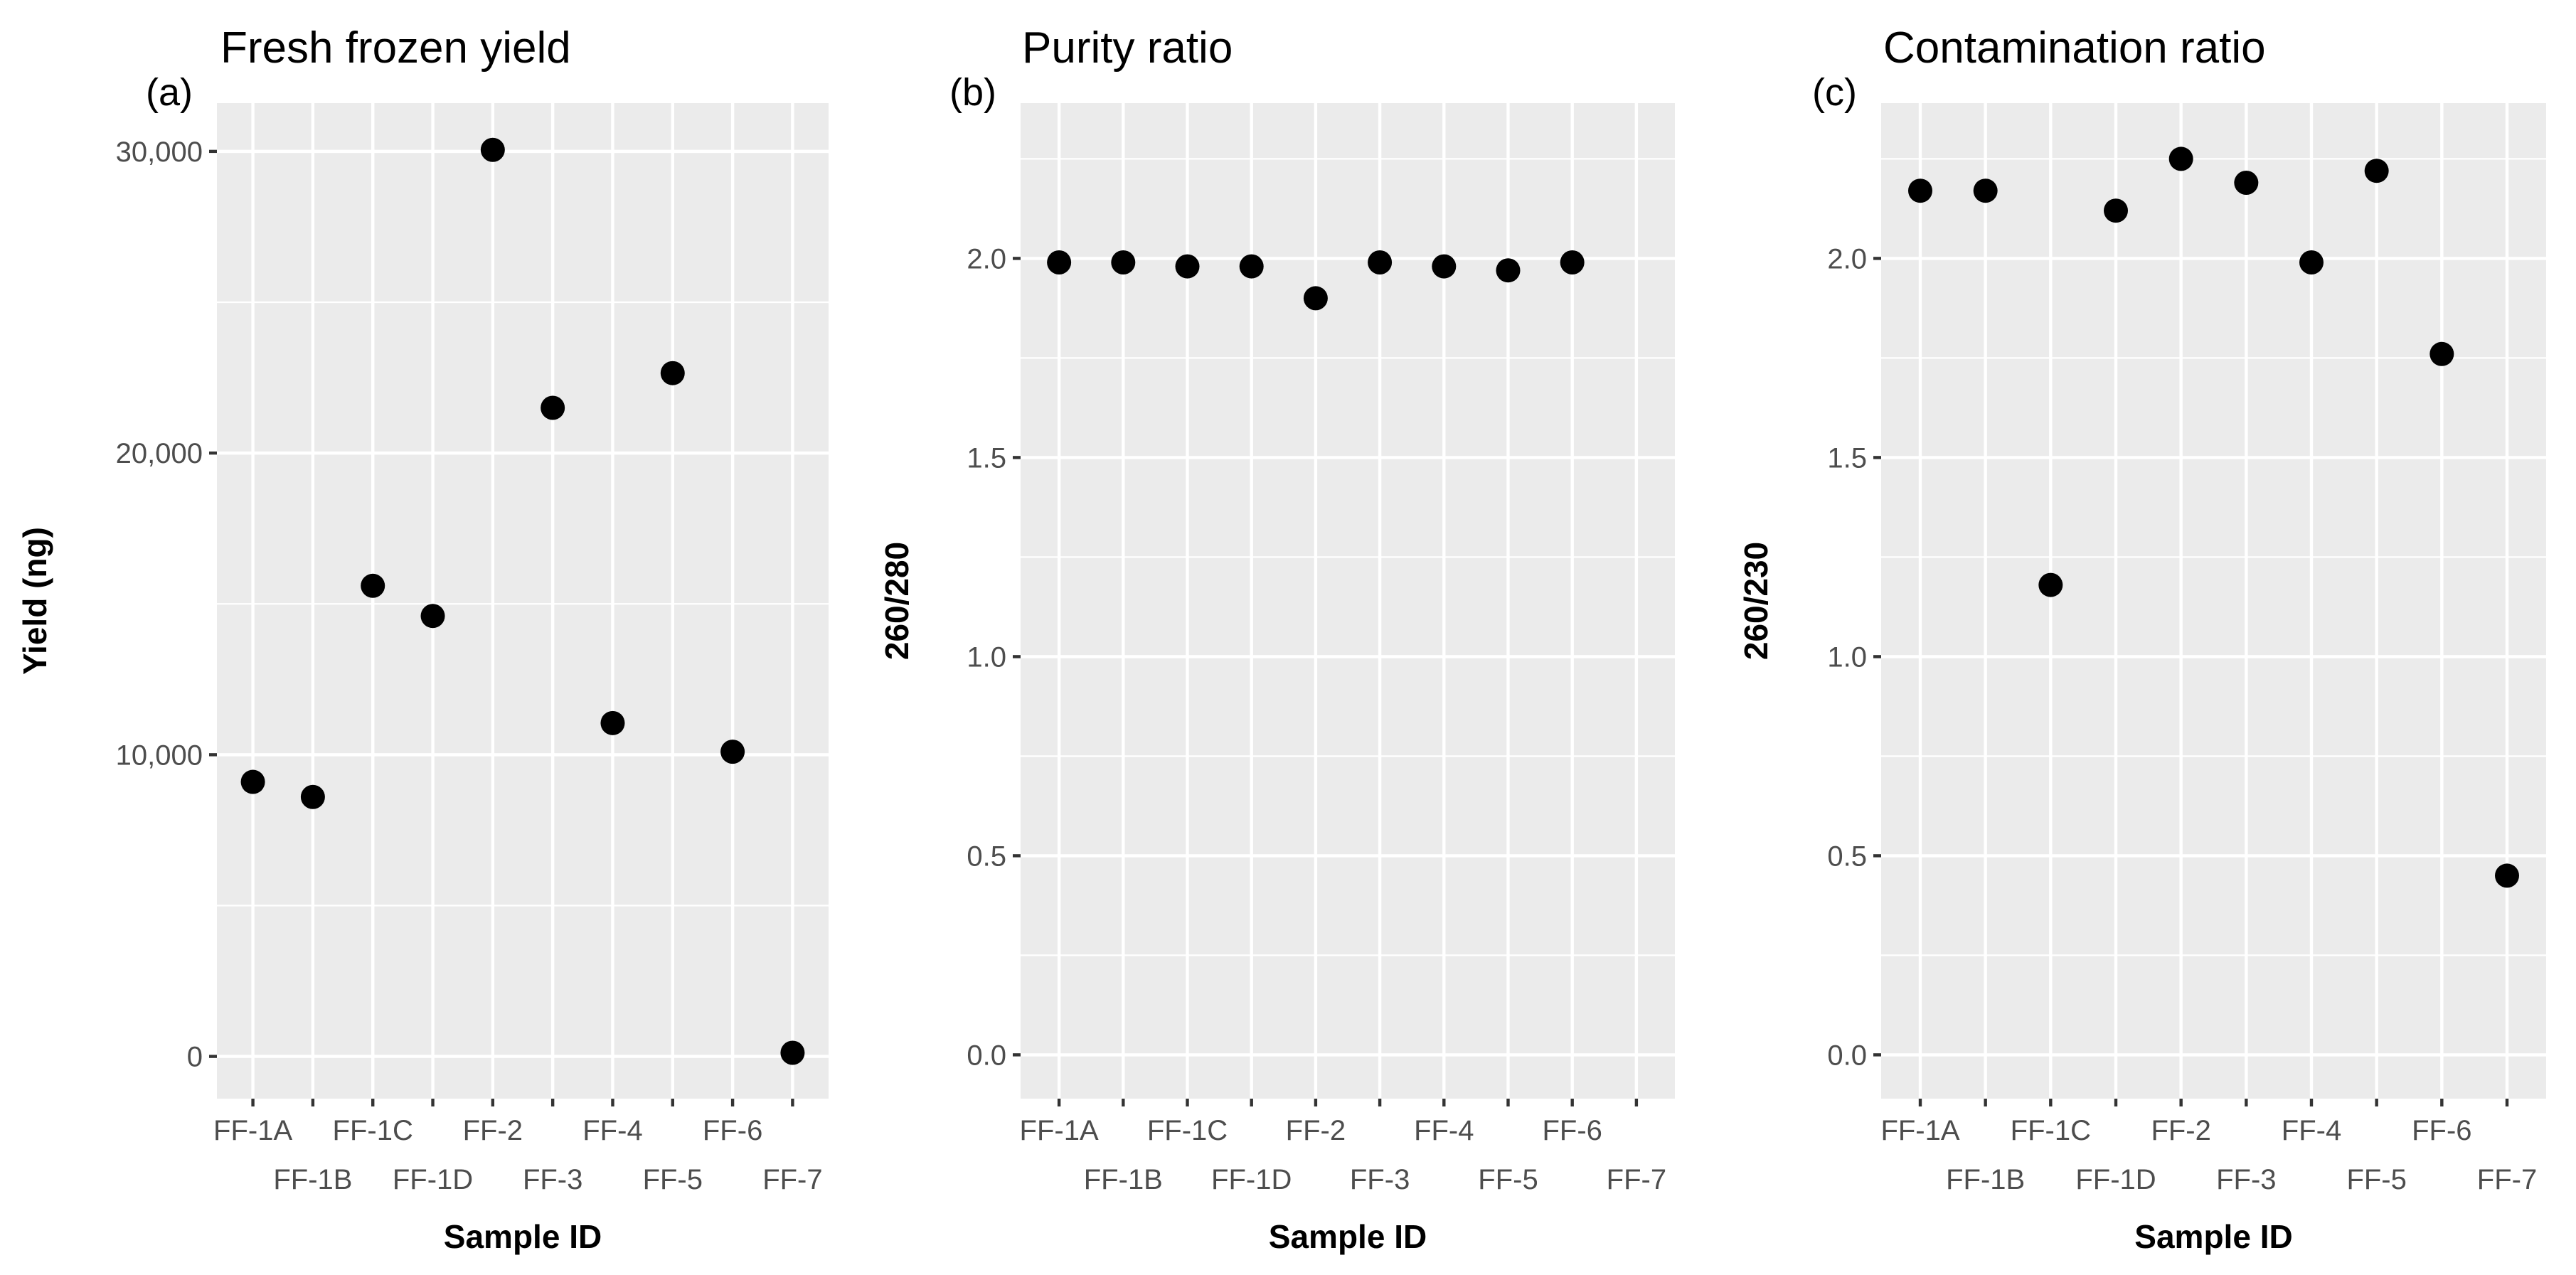  What do you see at coordinates (896, 601) in the screenshot?
I see `y-axis-title: 260/280` at bounding box center [896, 601].